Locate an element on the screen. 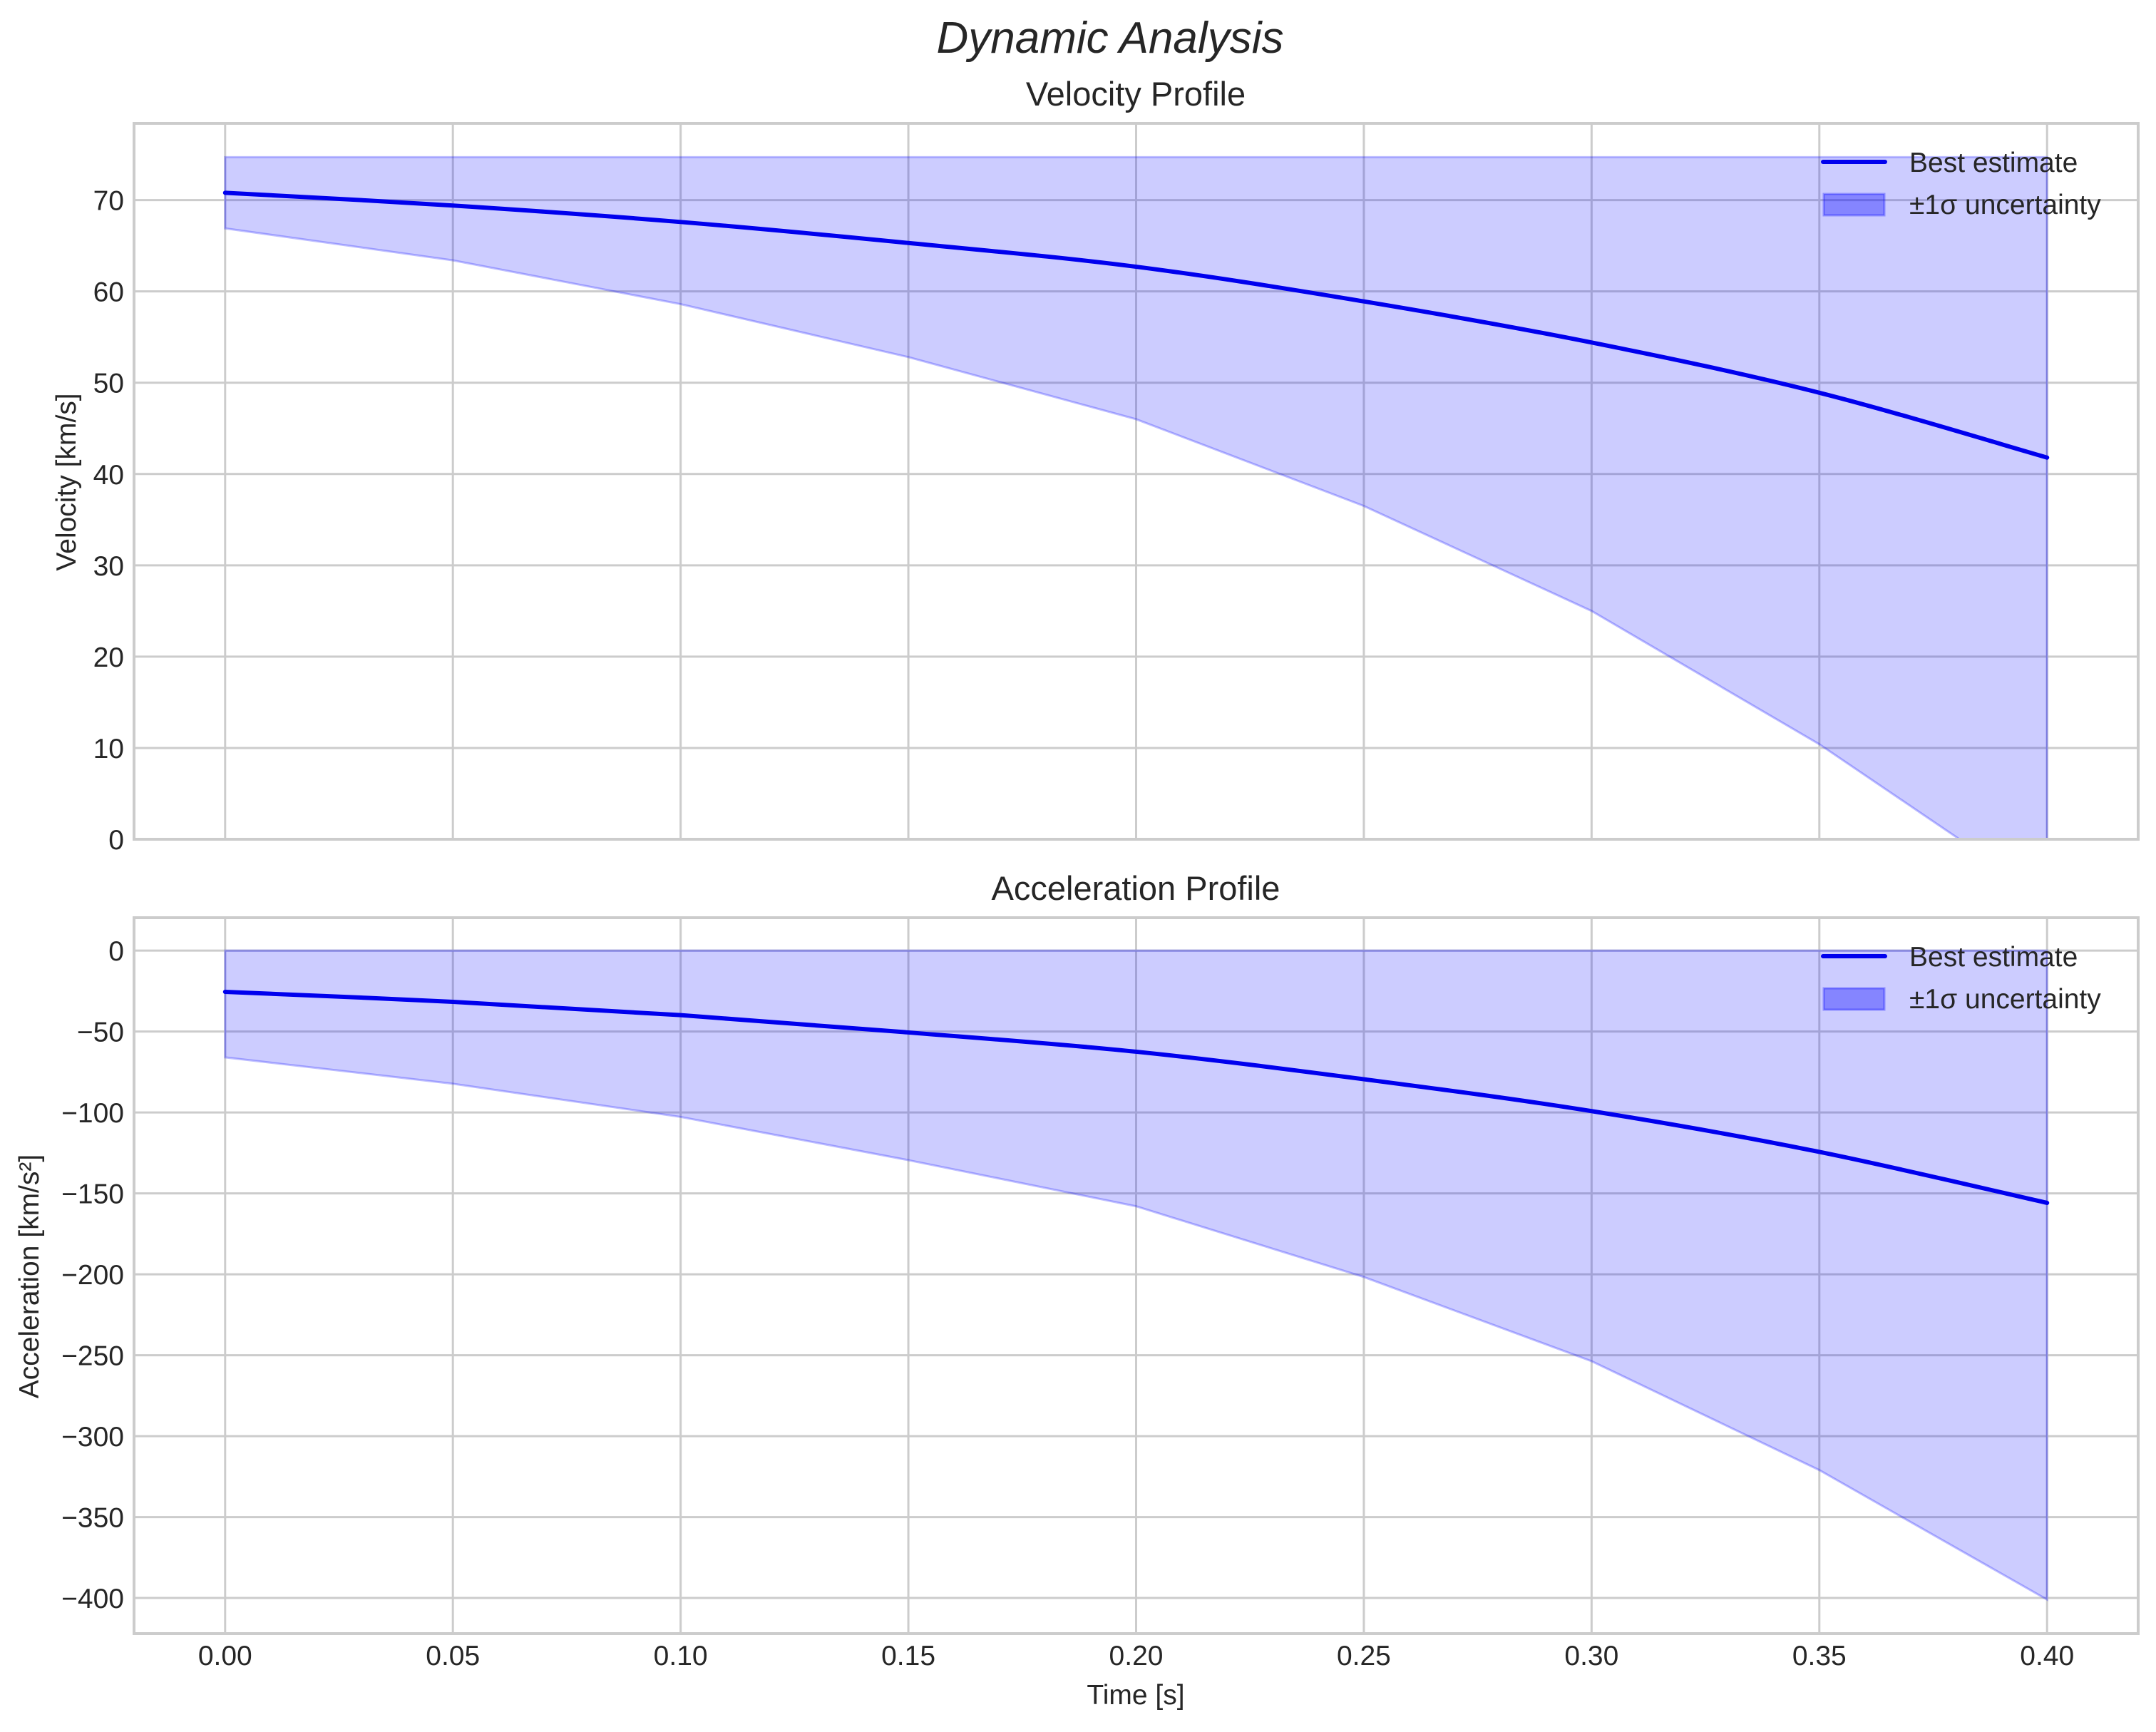 The height and width of the screenshot is (1732, 2156). figure-title: Dynamic Analysis is located at coordinates (1110, 38).